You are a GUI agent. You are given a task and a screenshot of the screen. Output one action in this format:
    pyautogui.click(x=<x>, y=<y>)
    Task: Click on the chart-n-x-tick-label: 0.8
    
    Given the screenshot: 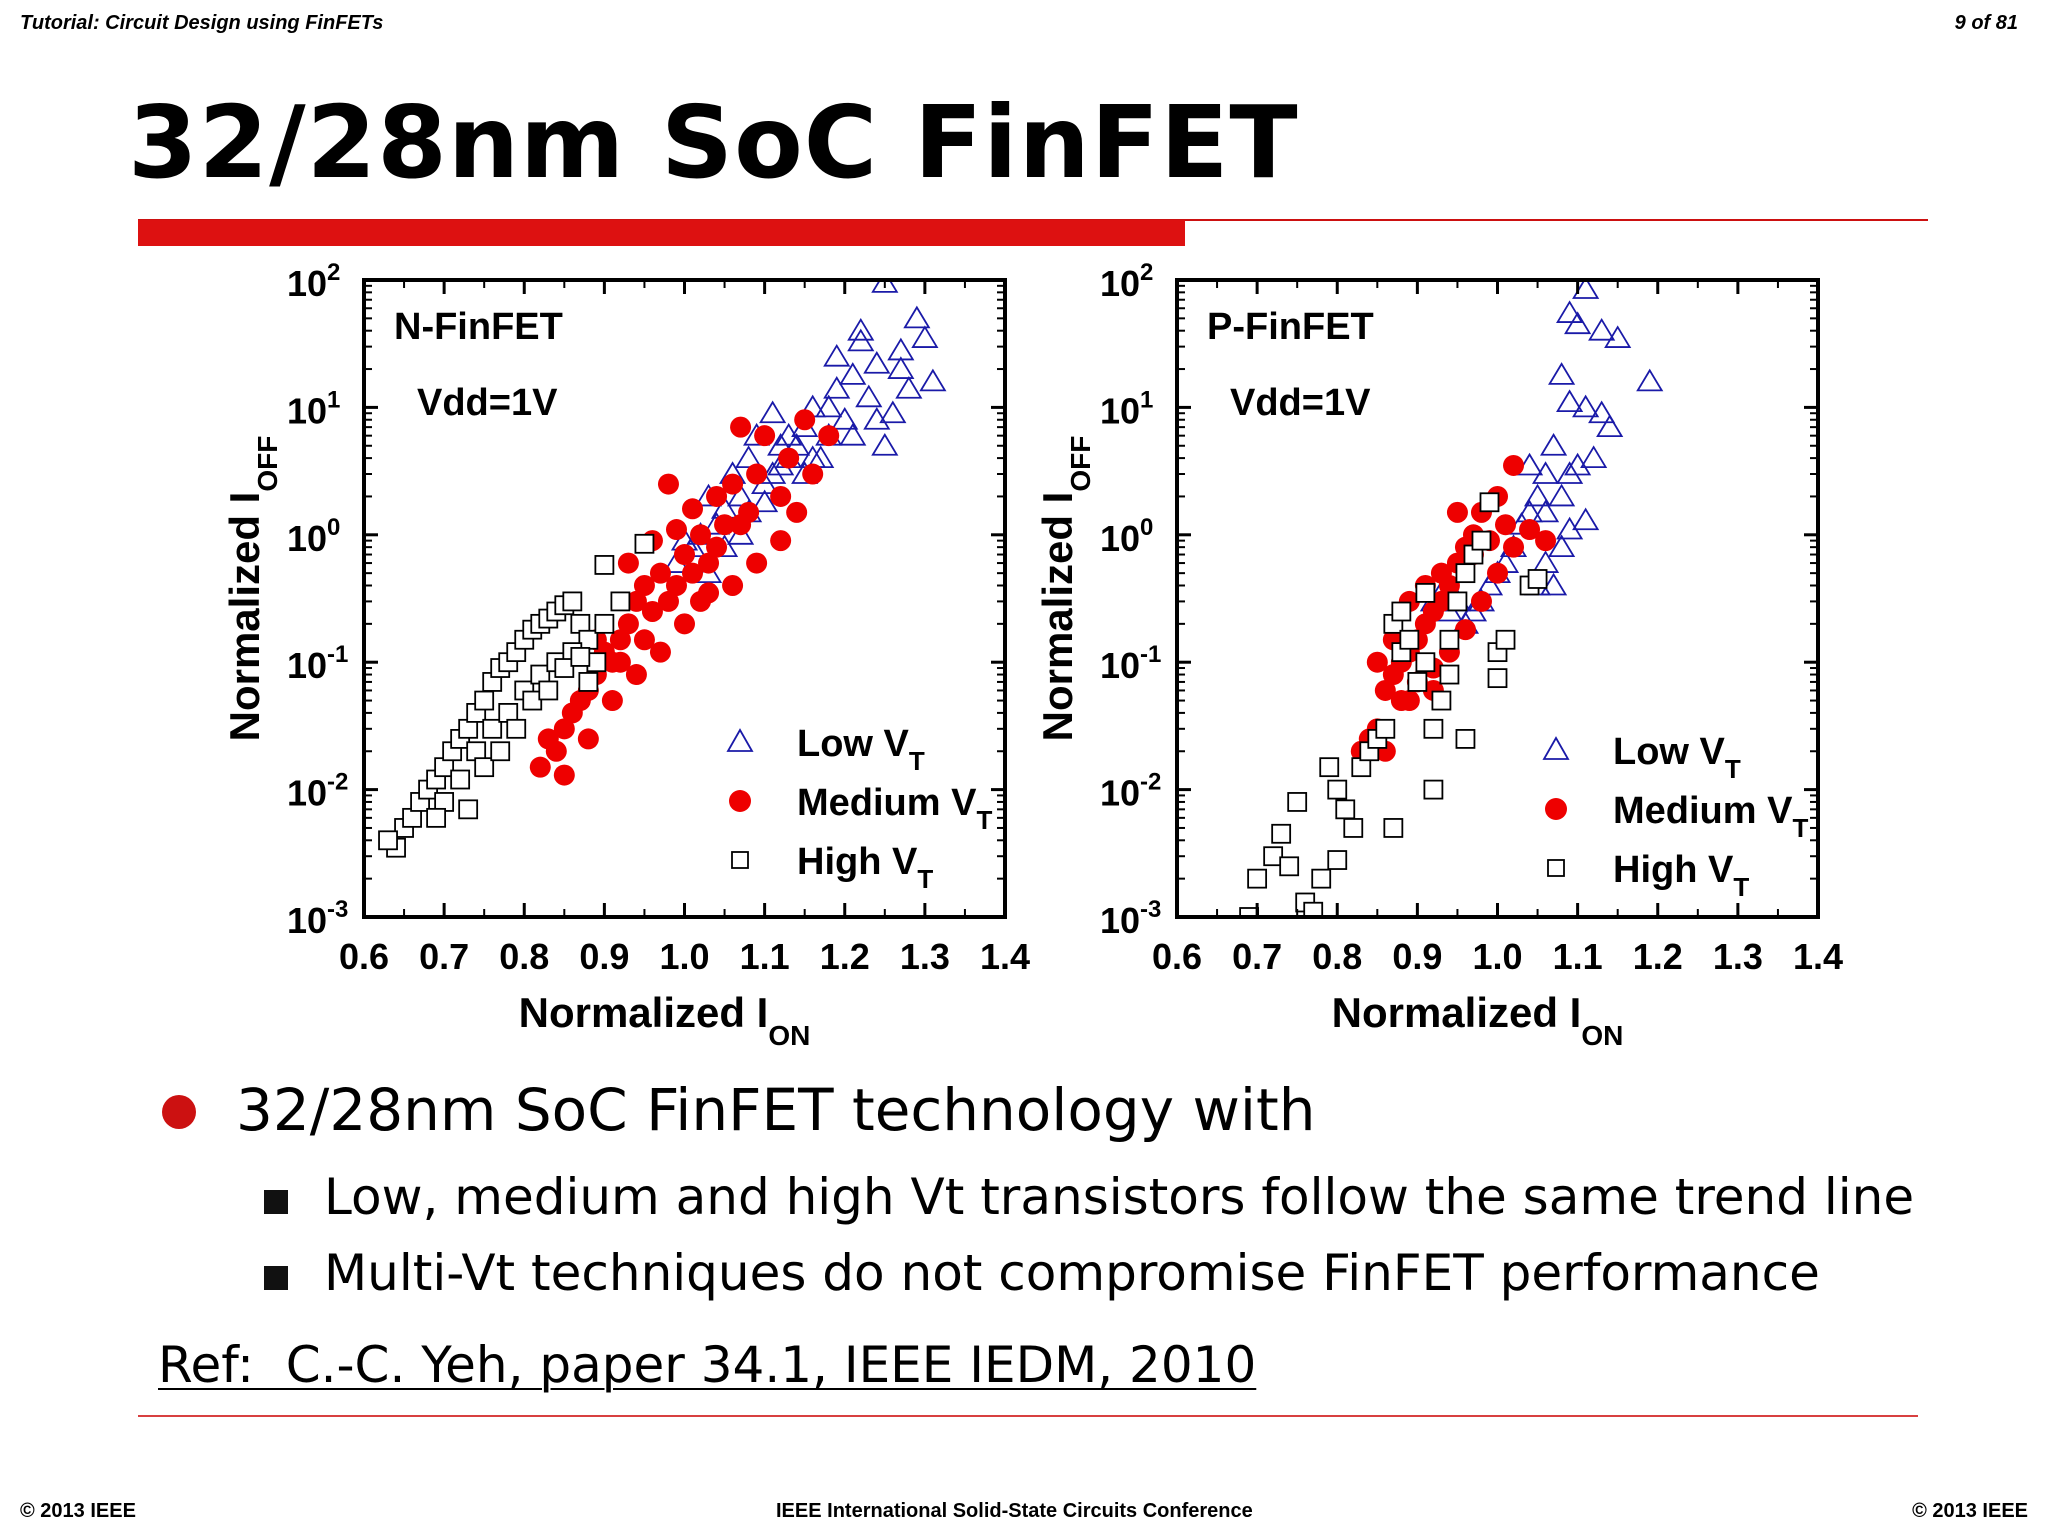 What is the action you would take?
    pyautogui.click(x=524, y=956)
    